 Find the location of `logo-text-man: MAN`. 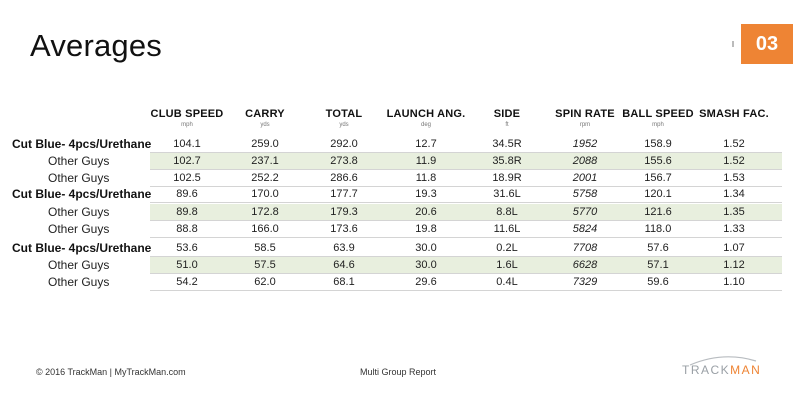

logo-text-man: MAN is located at coordinates (746, 370).